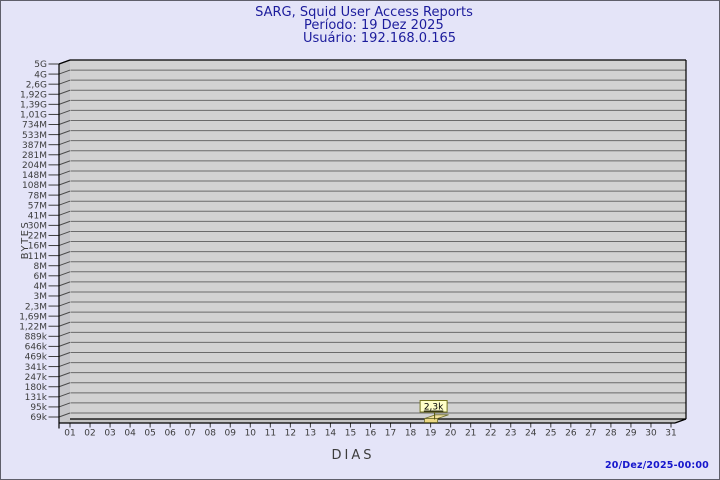  I want to click on page-title: SARG, Squid User Access Reports, so click(364, 12).